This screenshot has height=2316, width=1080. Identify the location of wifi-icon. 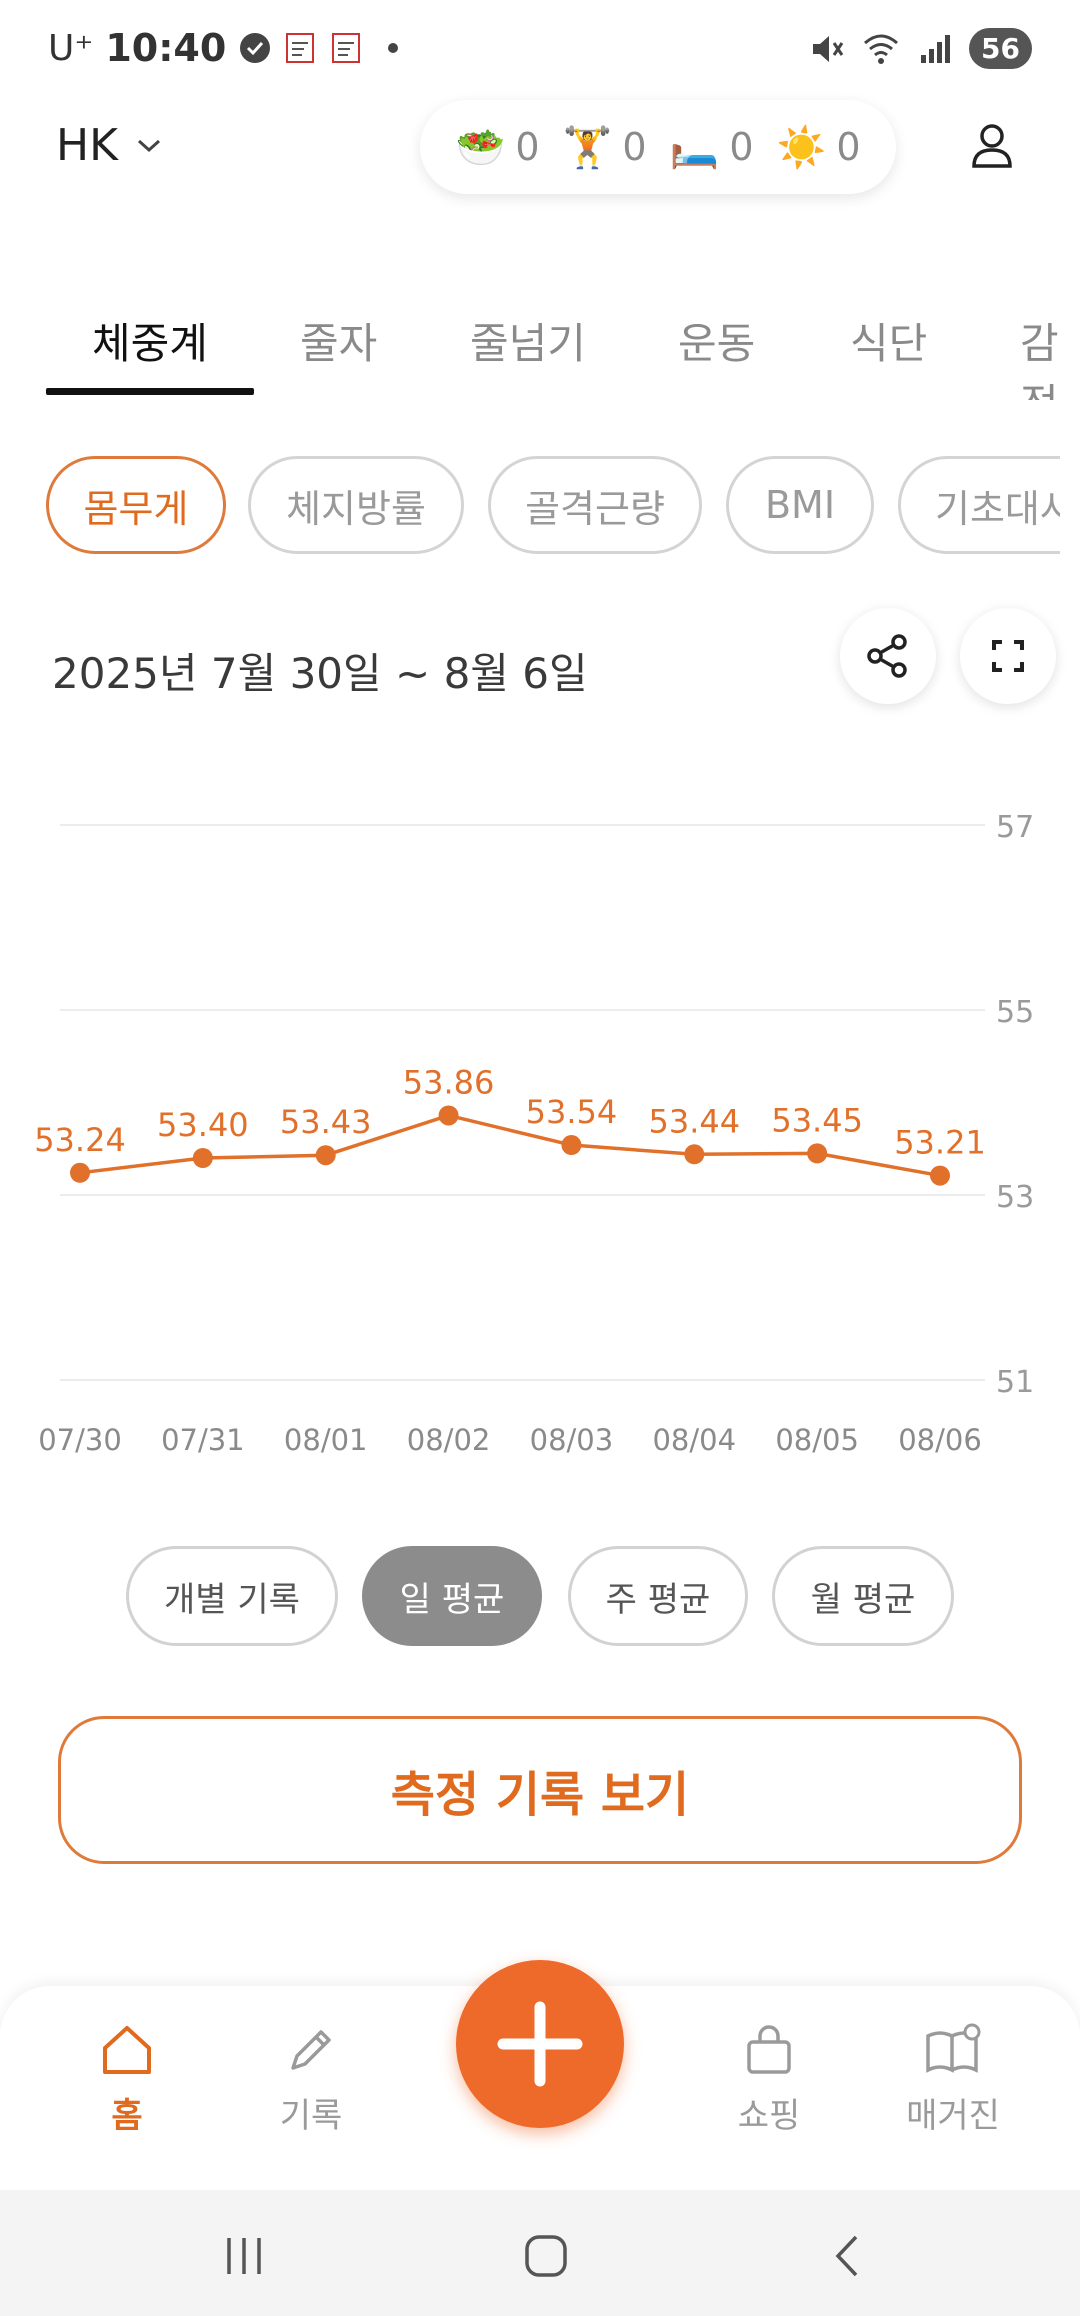
(881, 49).